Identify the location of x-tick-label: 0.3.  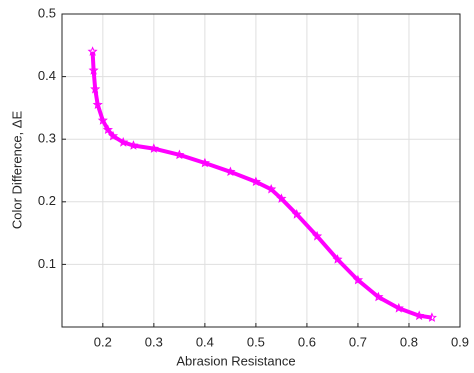
(154, 341).